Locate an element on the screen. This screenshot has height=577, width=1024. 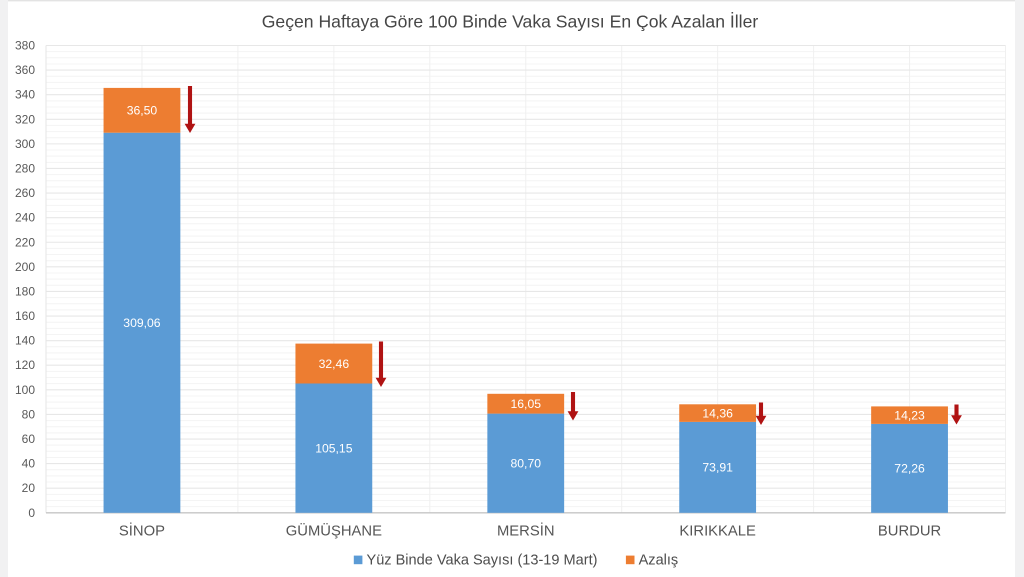
svg-text: 240 is located at coordinates (25, 218).